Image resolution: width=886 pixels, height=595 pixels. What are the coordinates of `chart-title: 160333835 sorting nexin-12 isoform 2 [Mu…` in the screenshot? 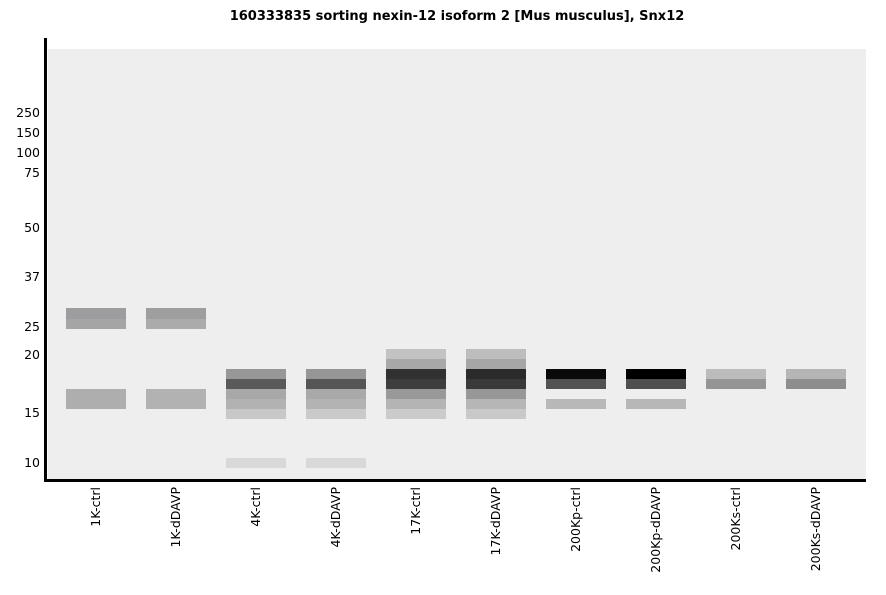 It's located at (457, 16).